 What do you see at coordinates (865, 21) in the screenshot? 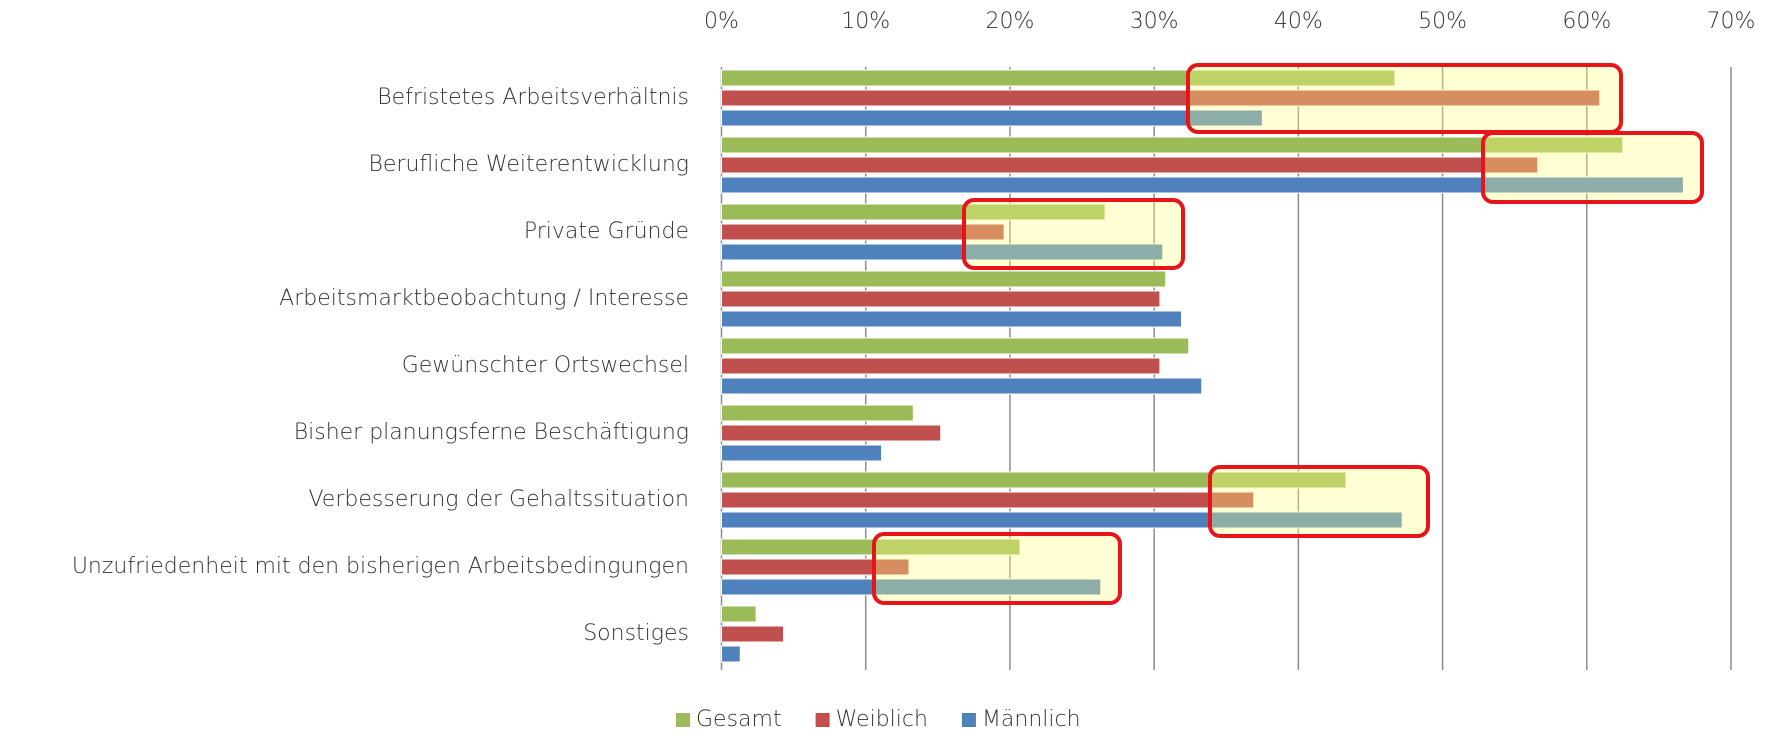
I see `x-tick-label: 10%` at bounding box center [865, 21].